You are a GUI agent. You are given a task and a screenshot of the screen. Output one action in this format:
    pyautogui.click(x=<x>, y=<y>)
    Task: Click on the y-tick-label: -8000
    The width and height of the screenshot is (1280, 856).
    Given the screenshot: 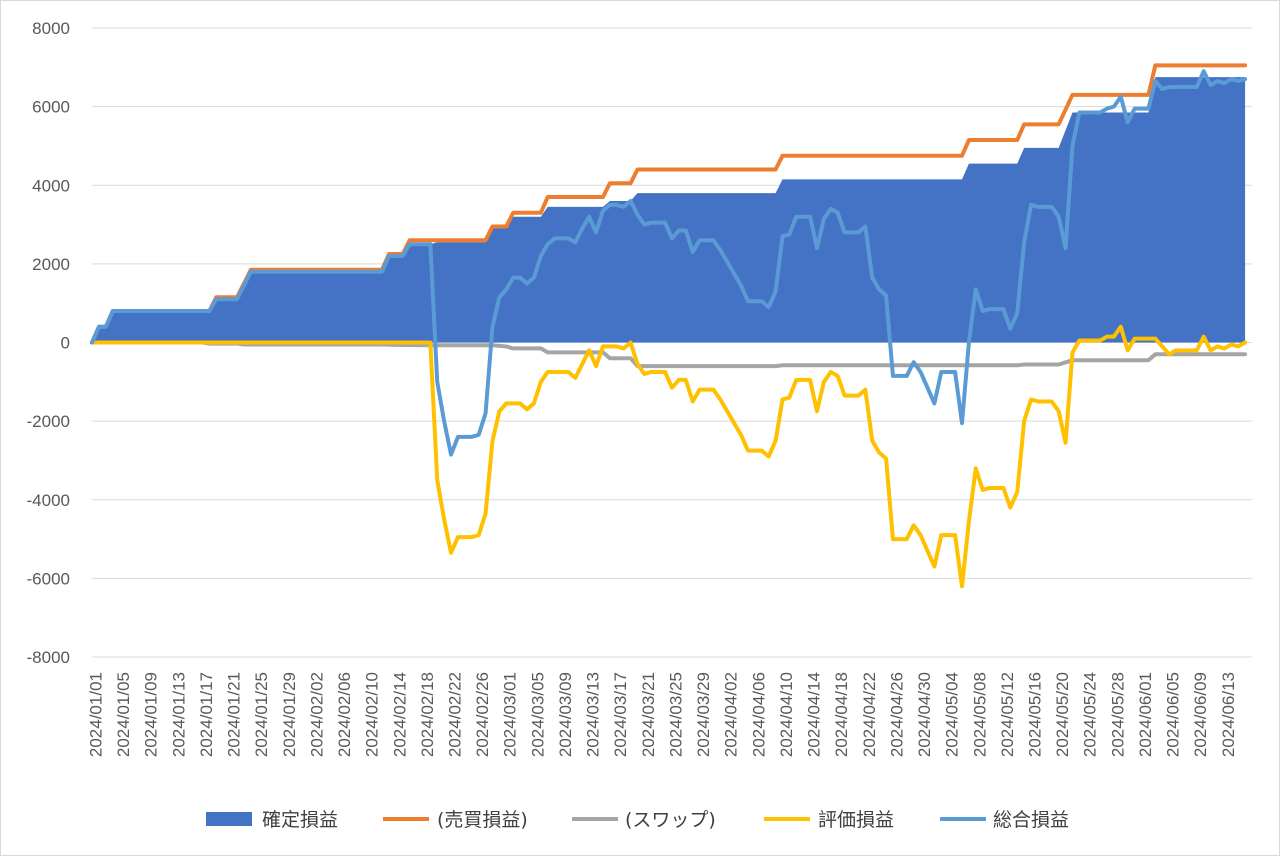 What is the action you would take?
    pyautogui.click(x=48, y=657)
    